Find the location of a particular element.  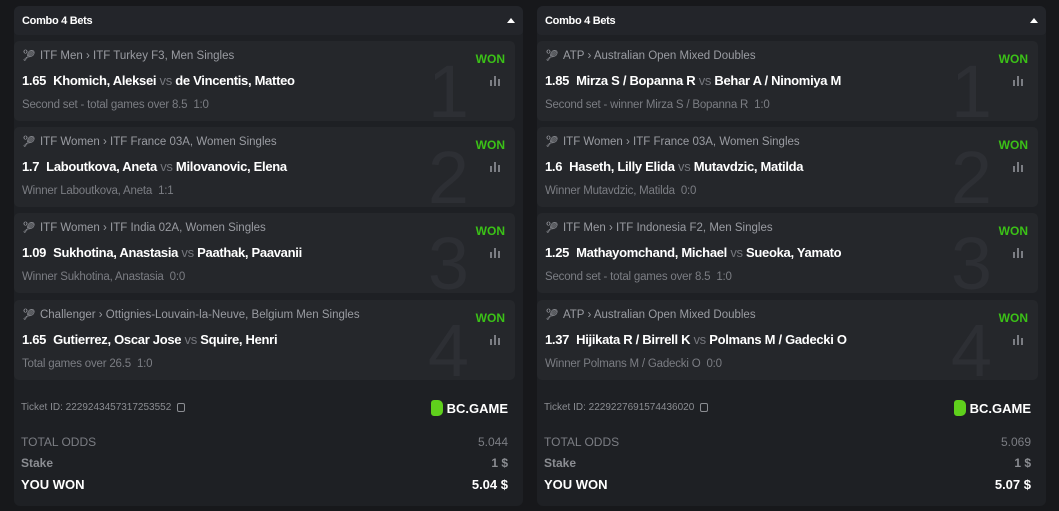

logo-icon is located at coordinates (436, 408).